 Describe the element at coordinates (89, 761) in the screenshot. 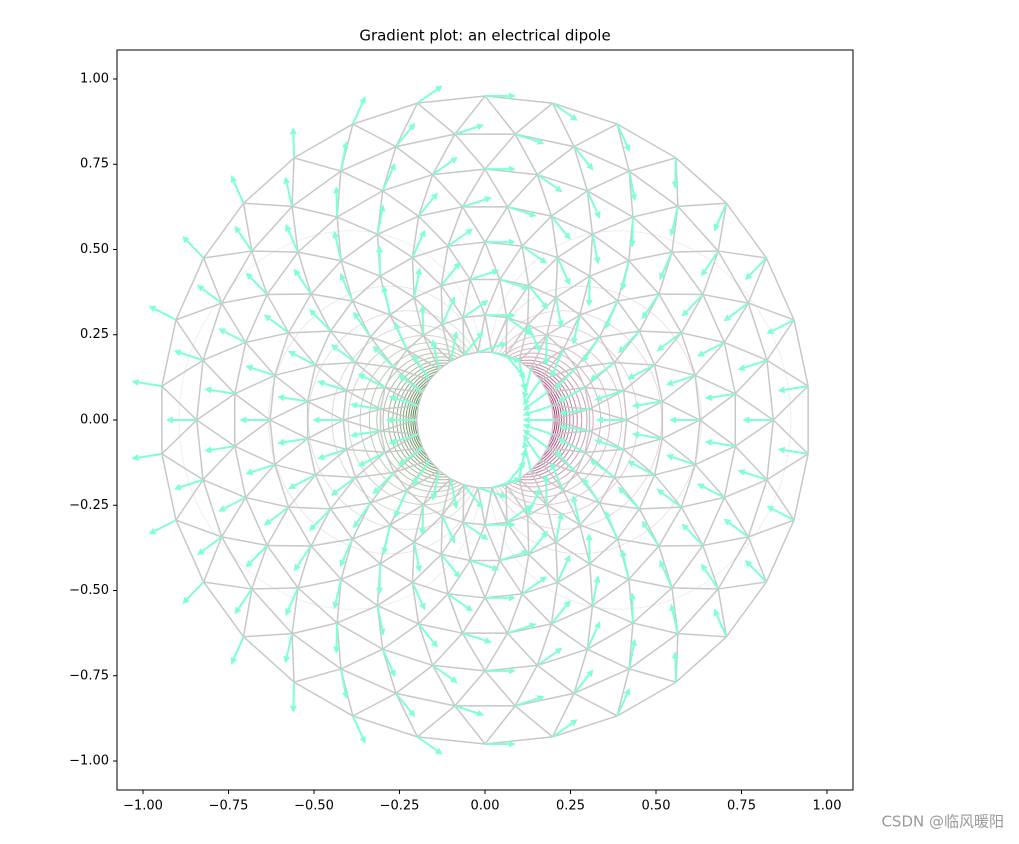

I see `y-tick-label: −1.00` at that location.